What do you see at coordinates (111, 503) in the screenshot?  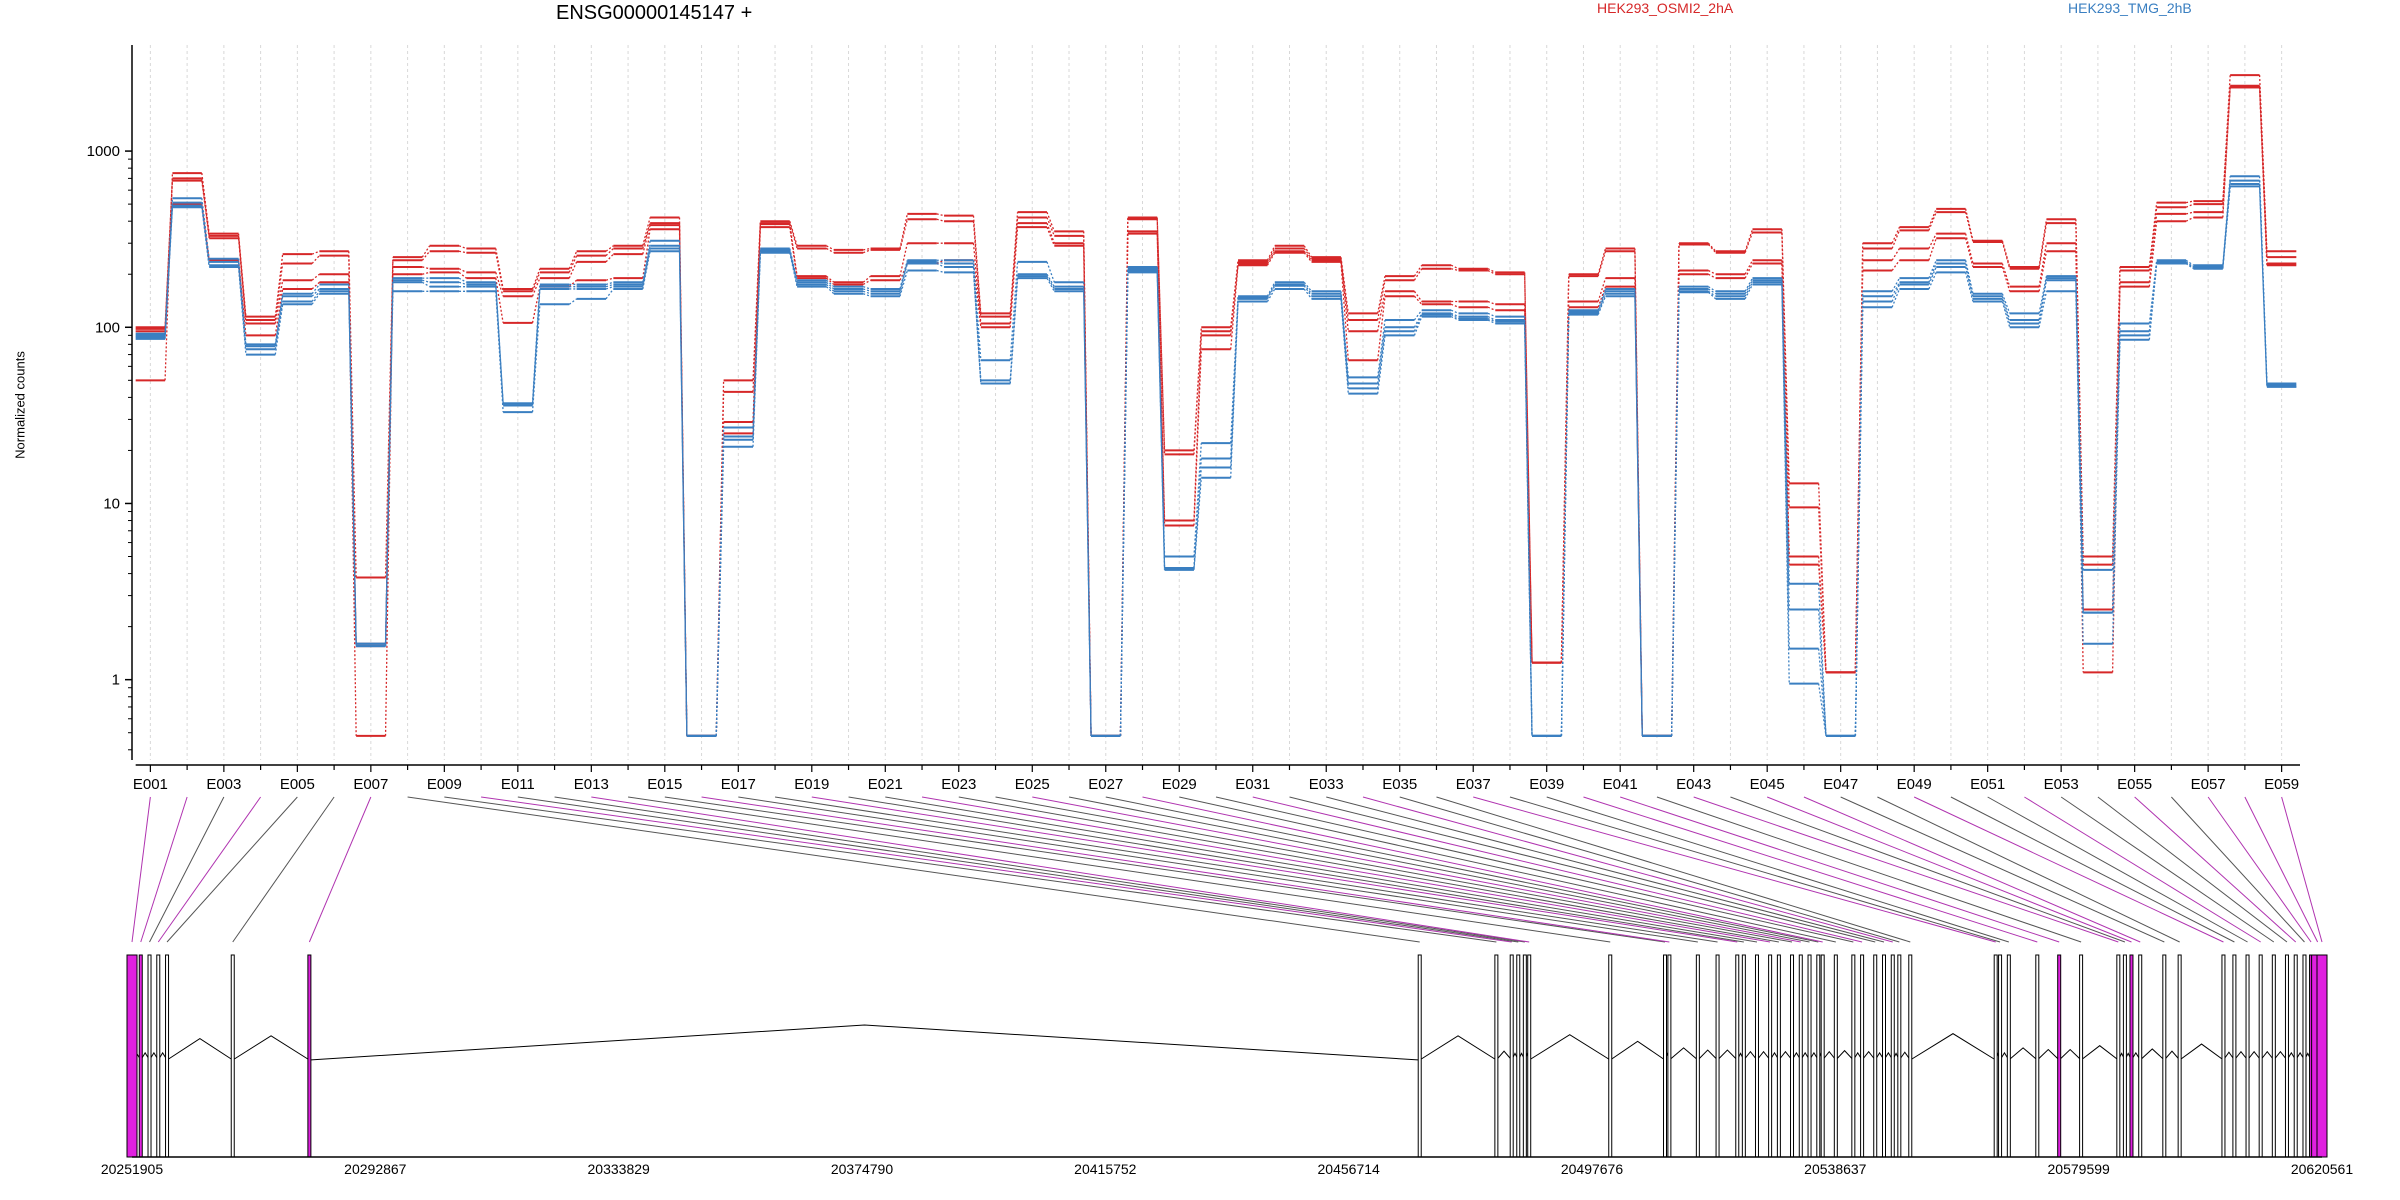 I see `y-tick-label: 10` at bounding box center [111, 503].